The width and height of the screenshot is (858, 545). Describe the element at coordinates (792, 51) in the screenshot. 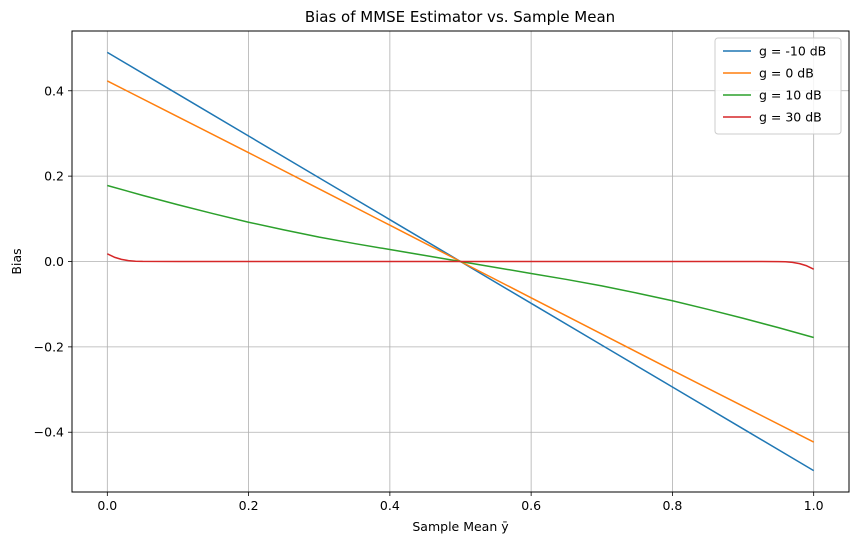

I see `legend-label-1: g = -10 dB` at that location.